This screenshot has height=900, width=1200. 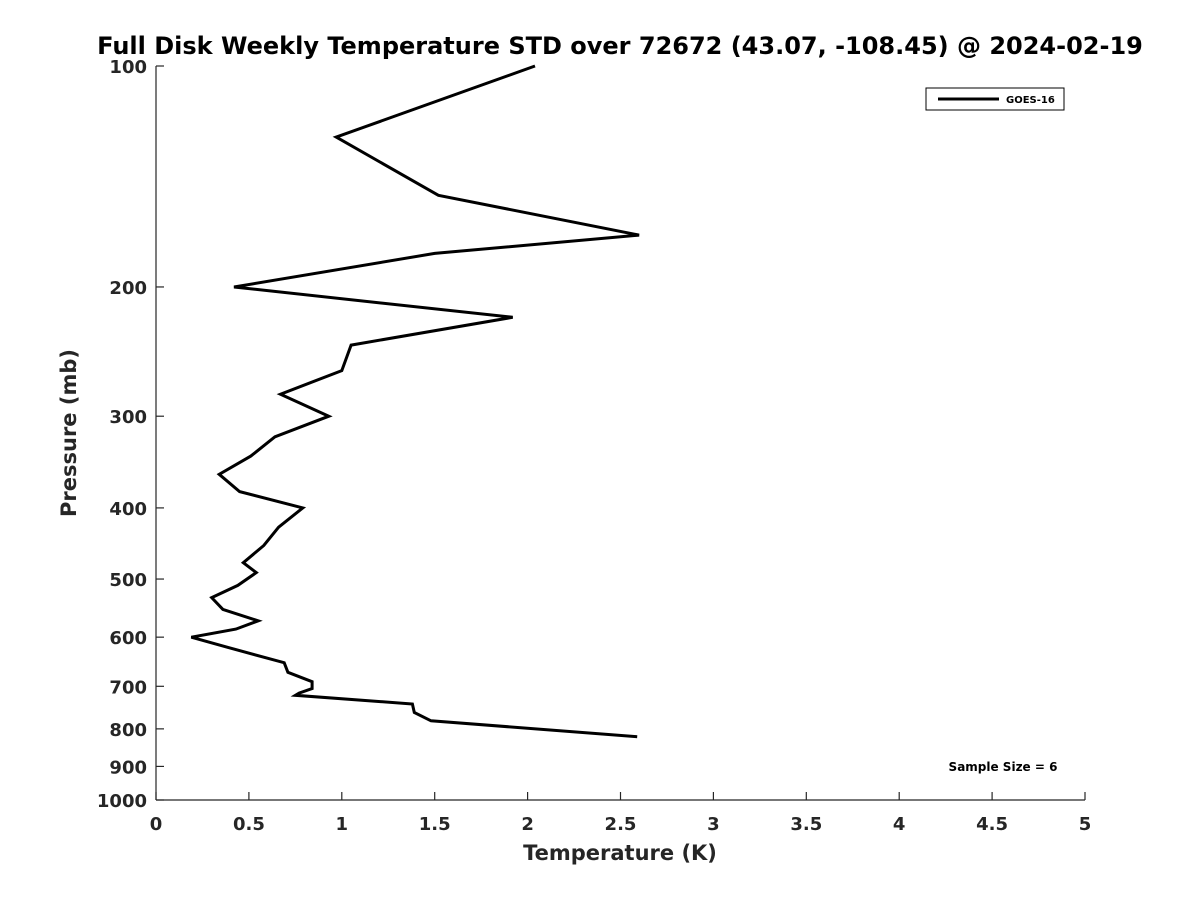 What do you see at coordinates (128, 580) in the screenshot?
I see `y-tick-label: 500` at bounding box center [128, 580].